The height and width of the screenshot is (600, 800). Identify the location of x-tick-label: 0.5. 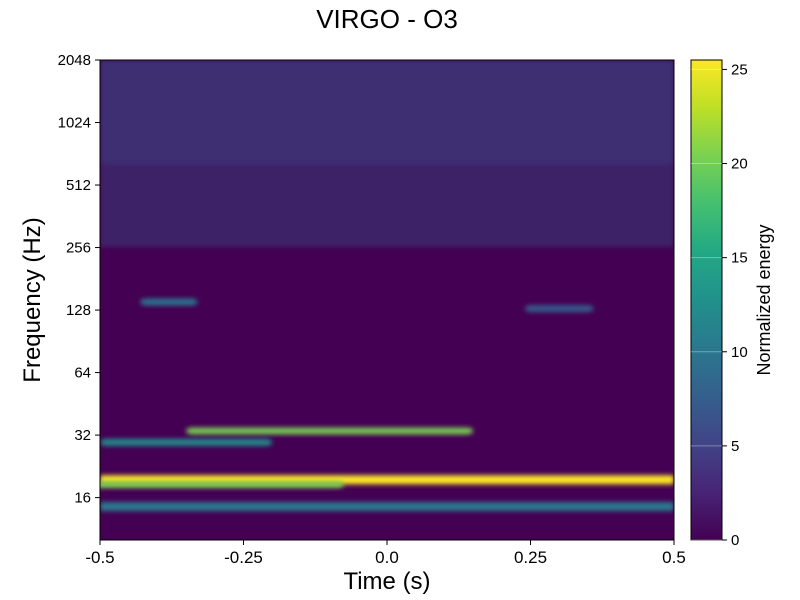
(674, 557).